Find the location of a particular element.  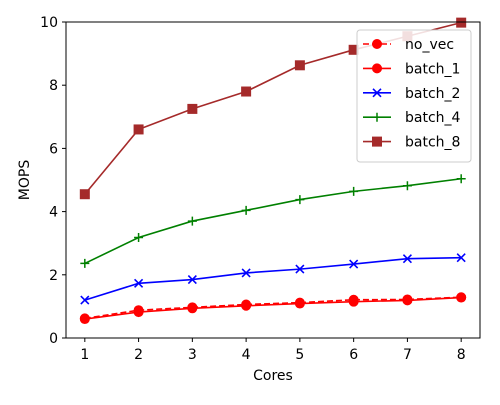

legend-label: batch_1 is located at coordinates (432, 69).